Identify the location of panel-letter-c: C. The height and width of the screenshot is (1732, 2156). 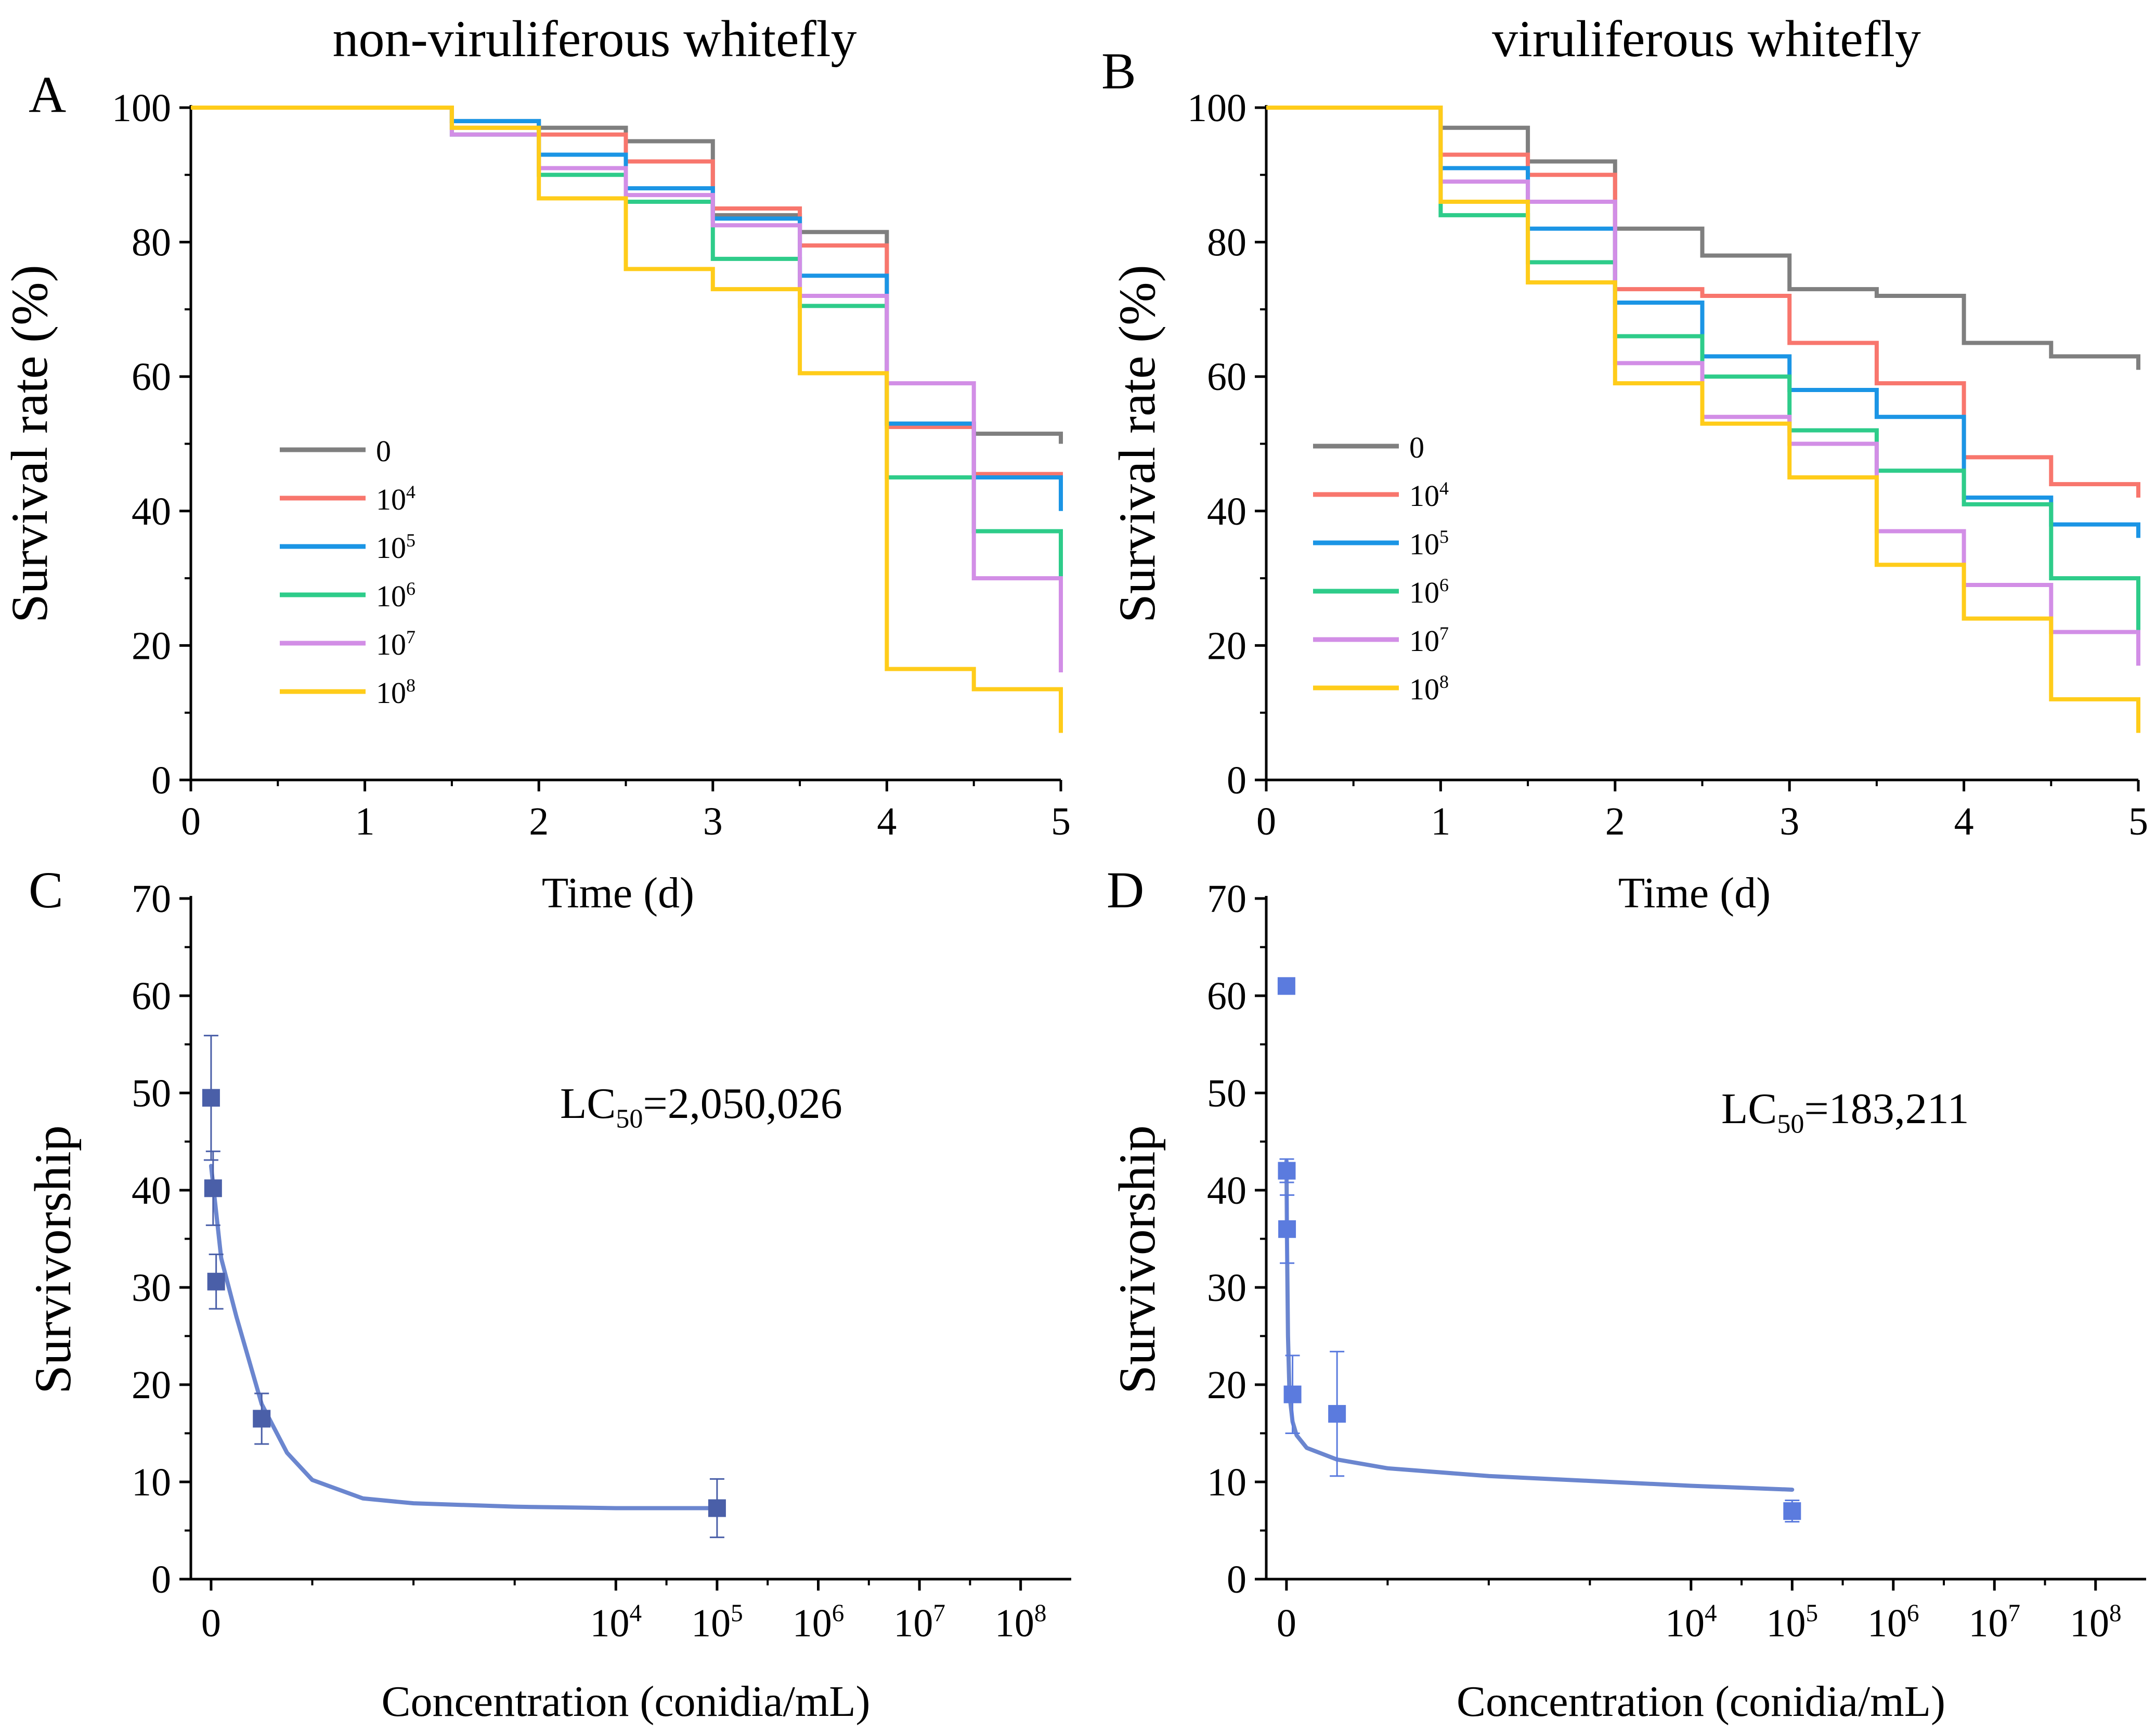
(46, 890).